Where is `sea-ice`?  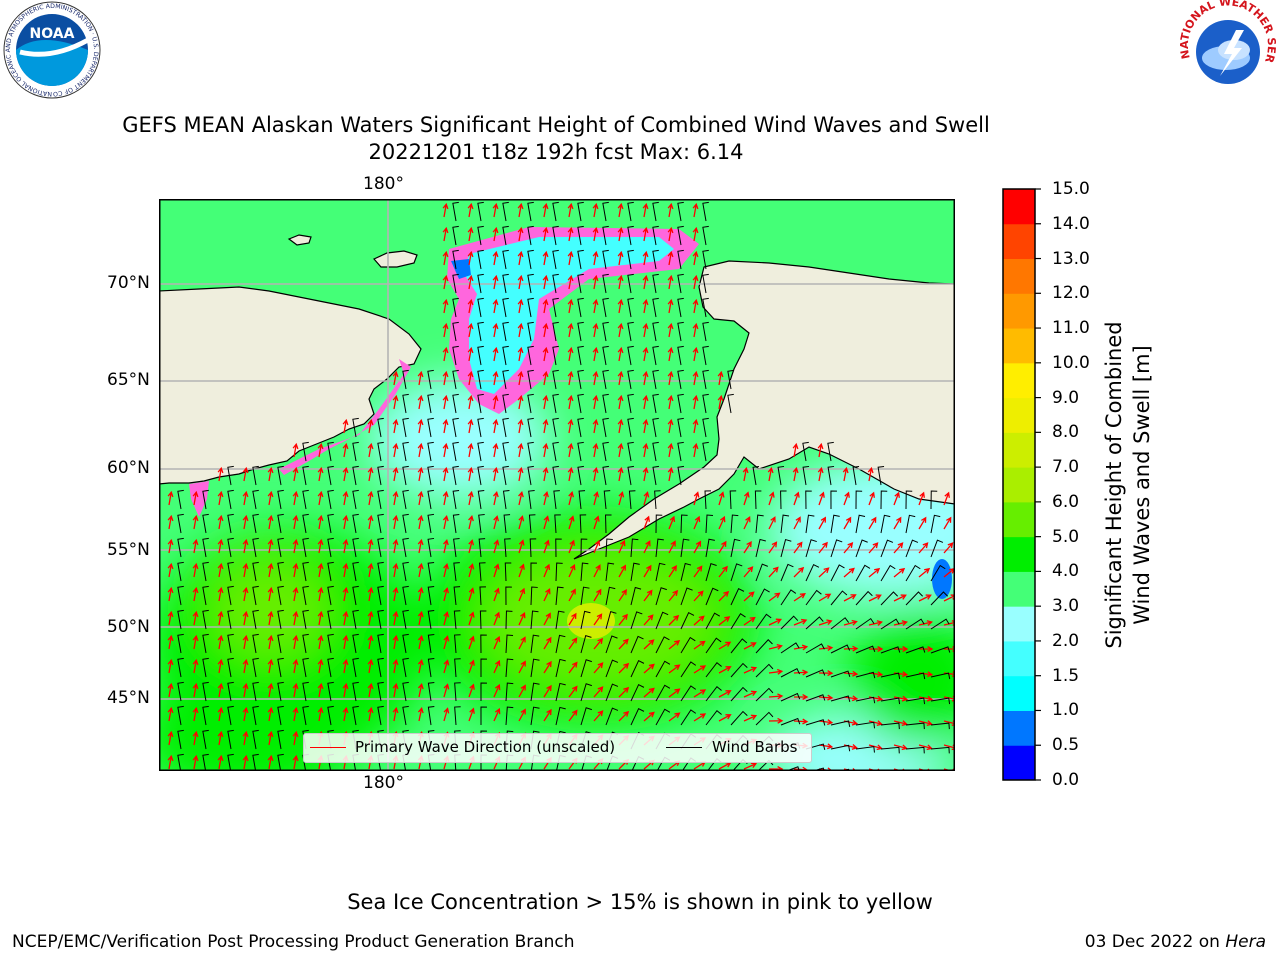
sea-ice is located at coordinates (444, 372).